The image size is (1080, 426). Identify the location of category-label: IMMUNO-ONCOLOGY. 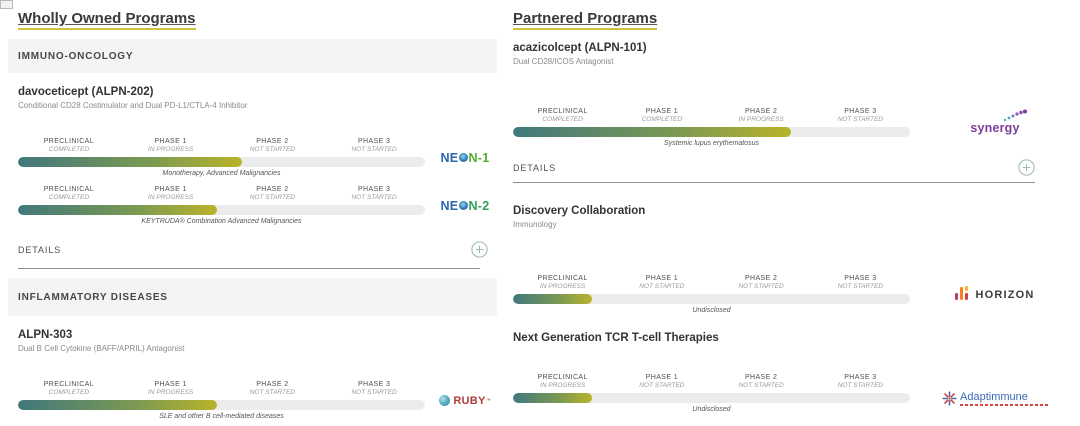
(76, 56).